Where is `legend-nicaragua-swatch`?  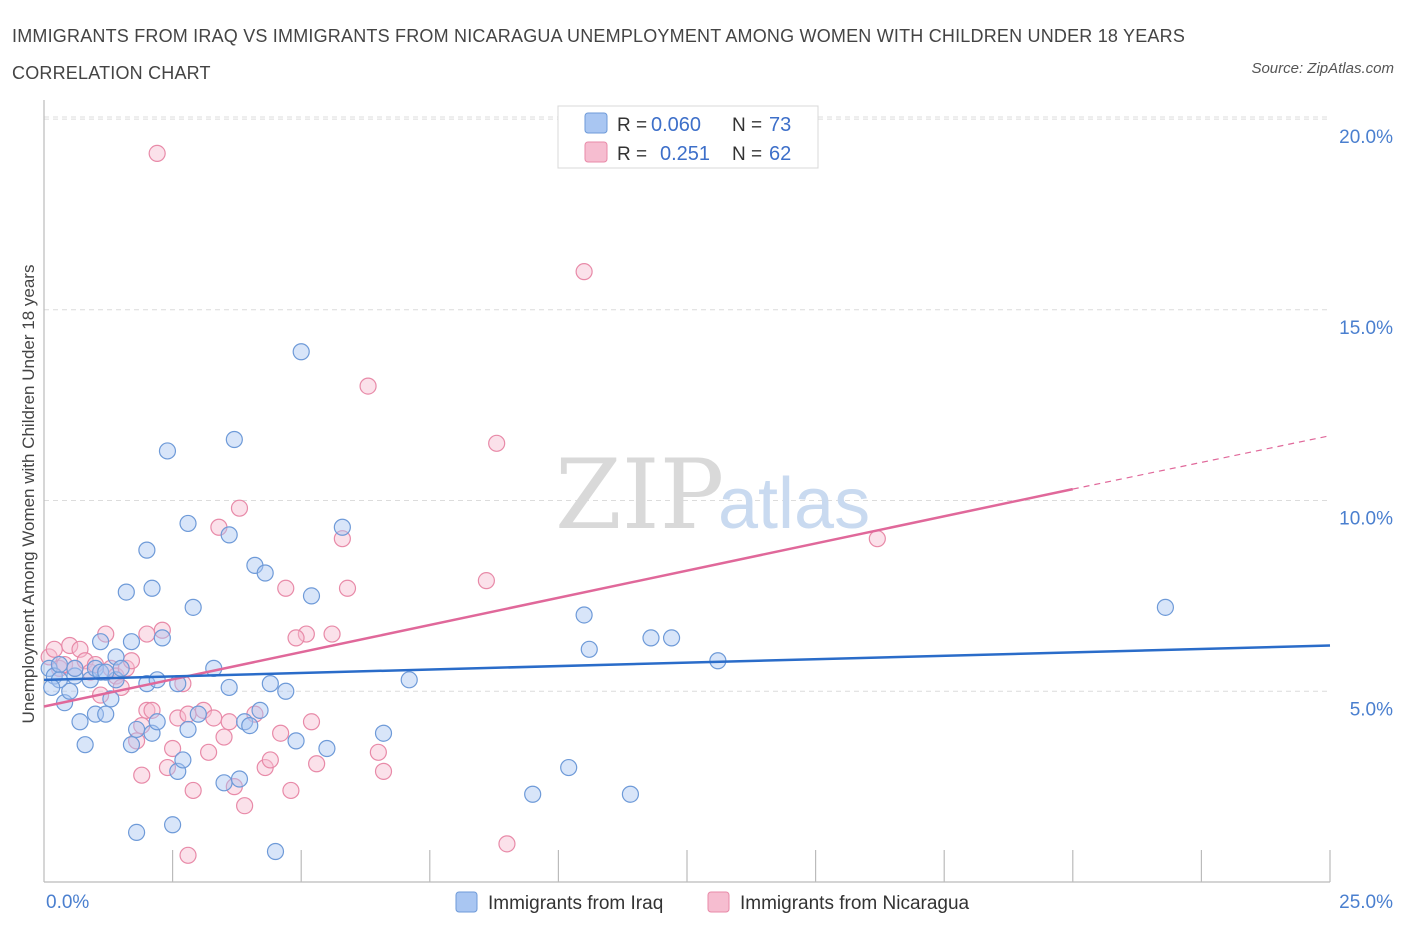 legend-nicaragua-swatch is located at coordinates (718, 902).